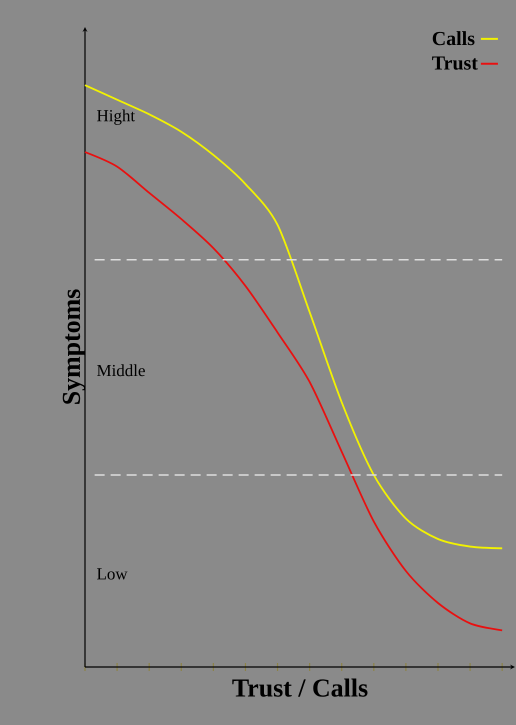  I want to click on y-axis-title: Symptoms, so click(74, 346).